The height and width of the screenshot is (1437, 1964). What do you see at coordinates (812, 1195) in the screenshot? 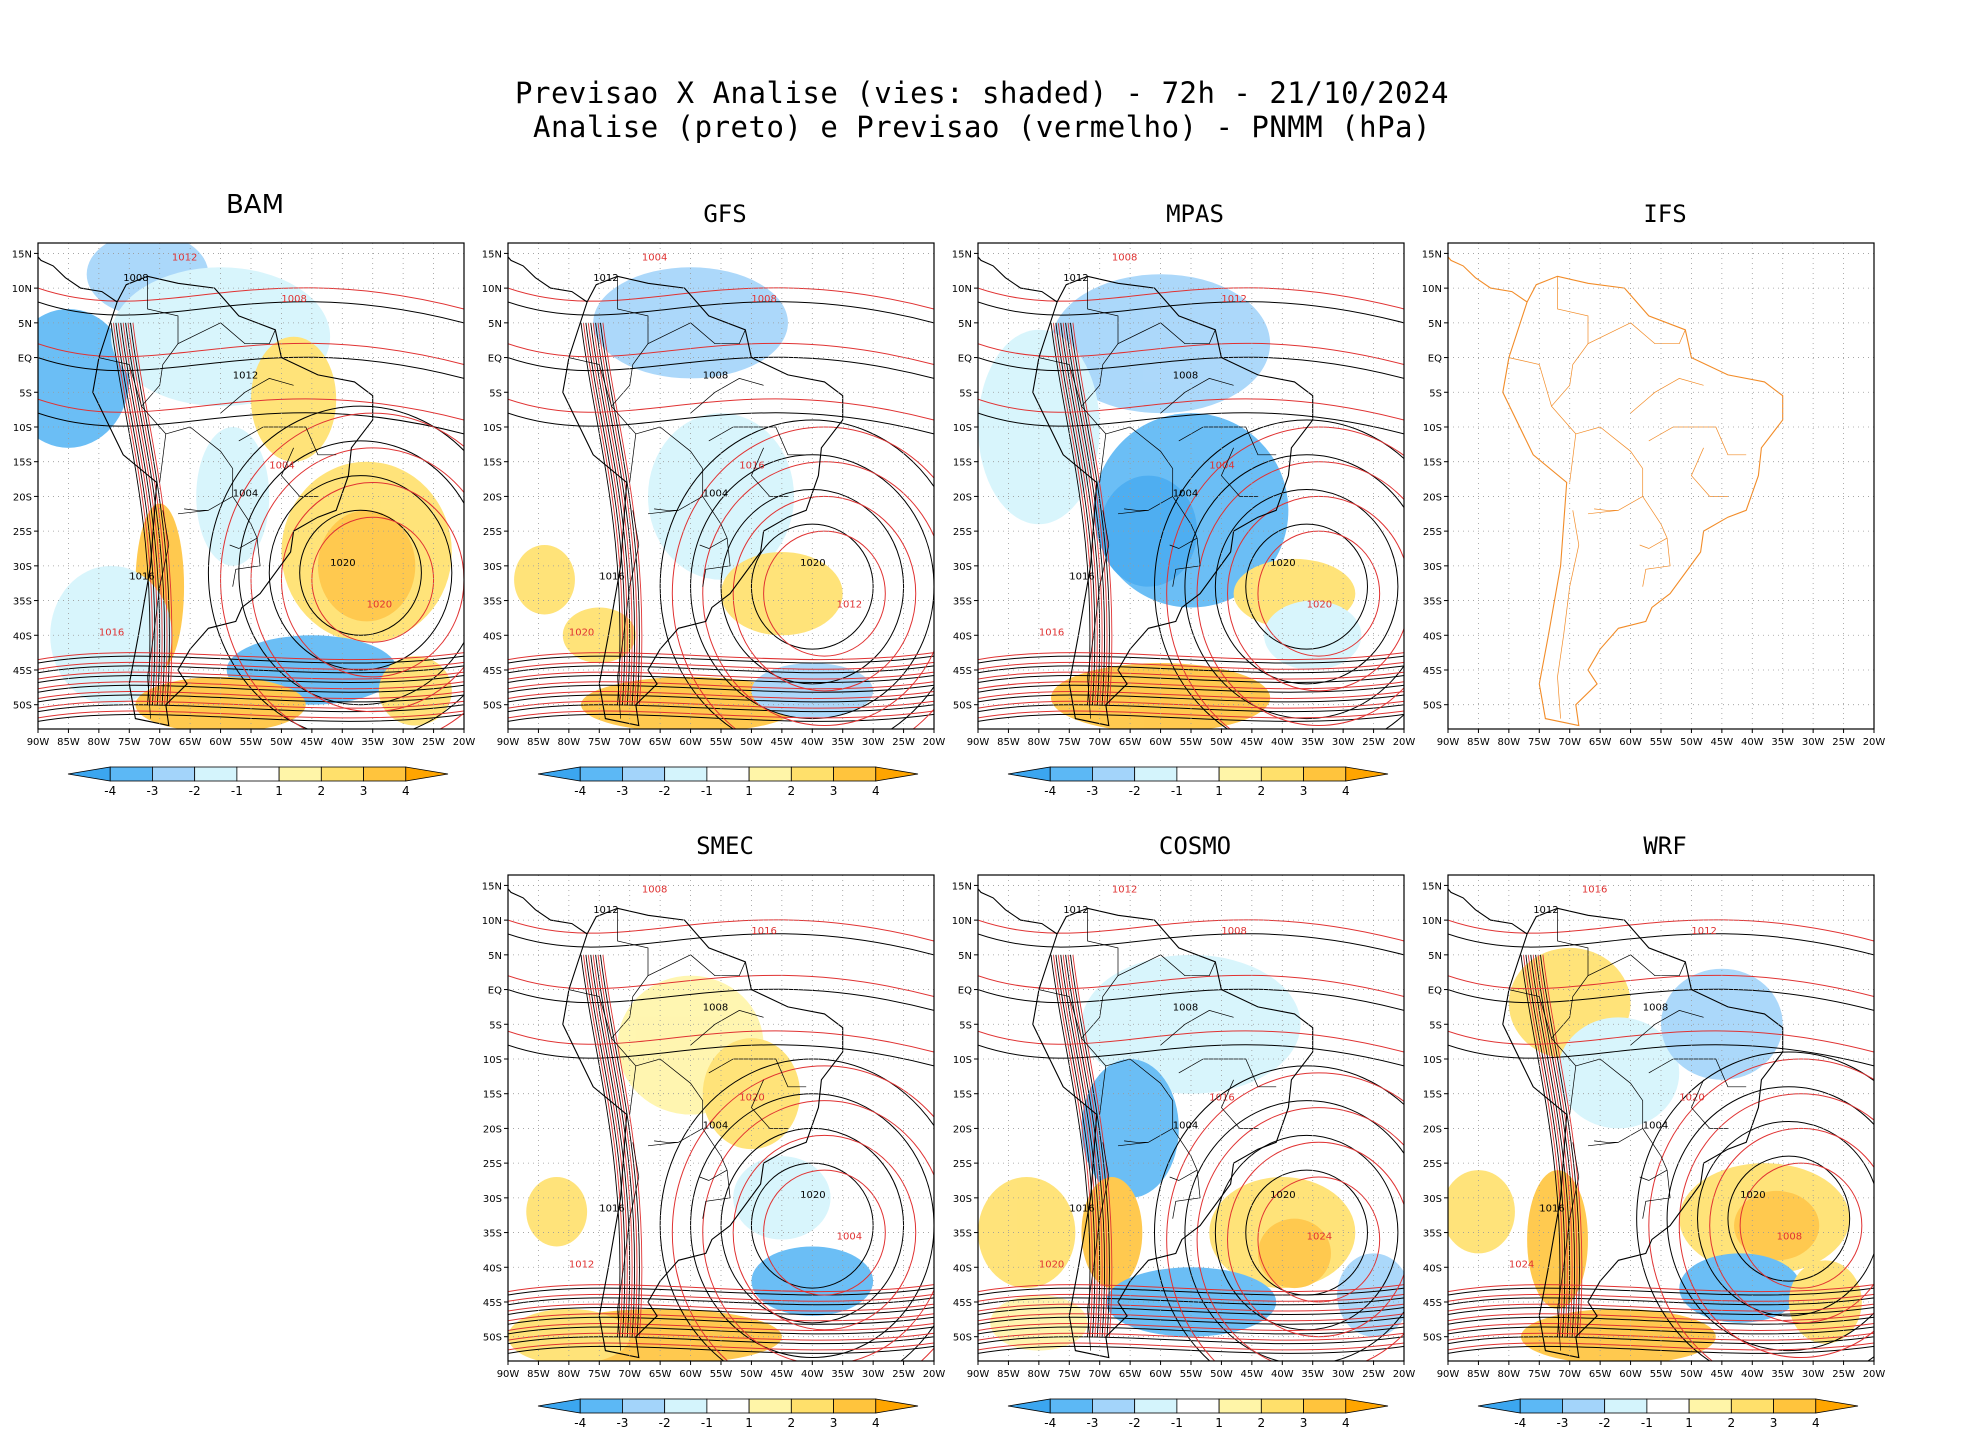
I see `isobar-label: 1020` at bounding box center [812, 1195].